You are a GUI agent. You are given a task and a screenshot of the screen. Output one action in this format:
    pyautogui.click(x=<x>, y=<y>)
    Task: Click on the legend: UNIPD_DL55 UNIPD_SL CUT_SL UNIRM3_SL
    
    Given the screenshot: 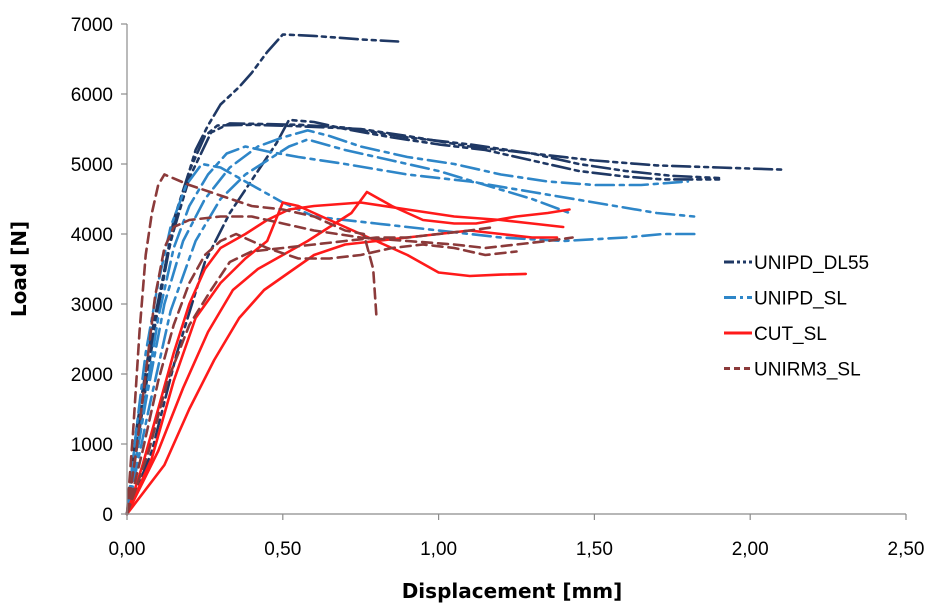 What is the action you would take?
    pyautogui.click(x=796, y=317)
    